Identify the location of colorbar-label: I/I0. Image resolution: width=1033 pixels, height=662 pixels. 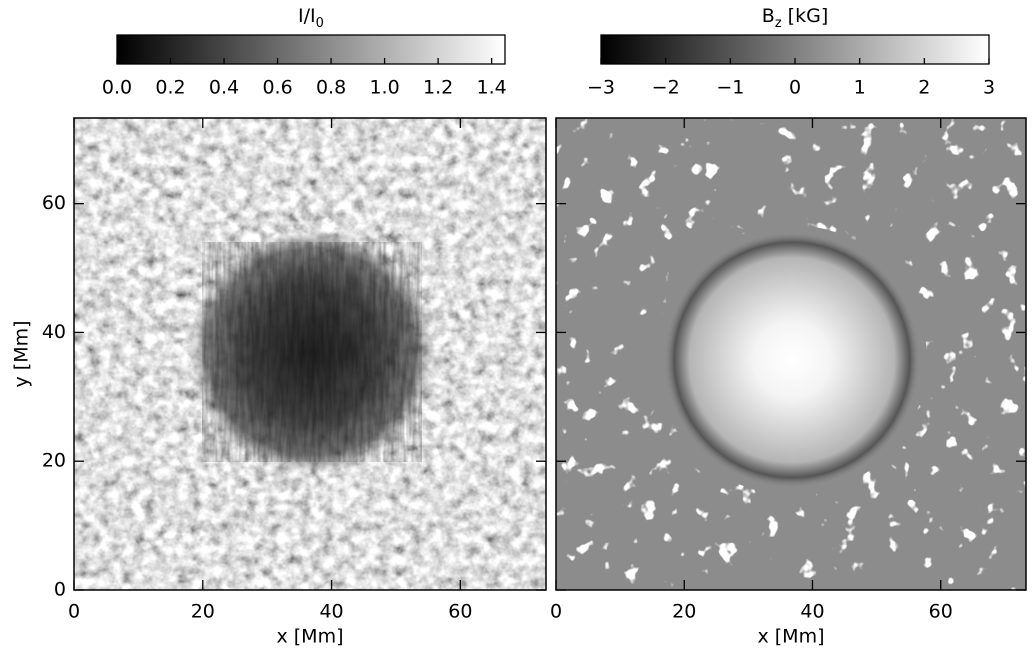
(311, 18).